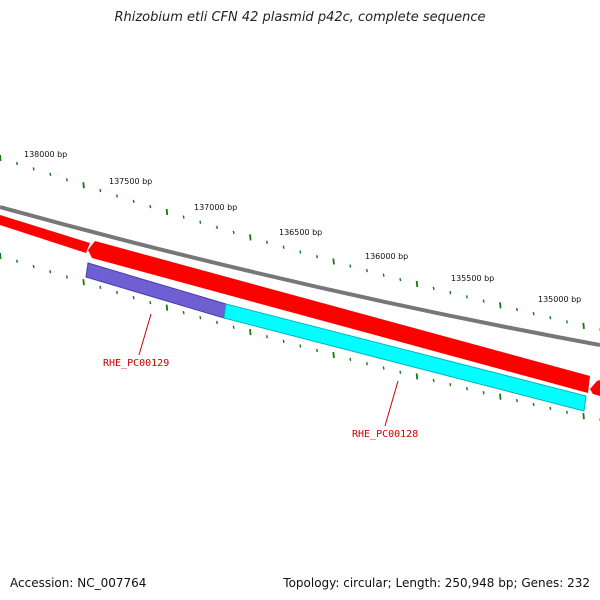  I want to click on callout-rhe-pc00128, so click(391, 403).